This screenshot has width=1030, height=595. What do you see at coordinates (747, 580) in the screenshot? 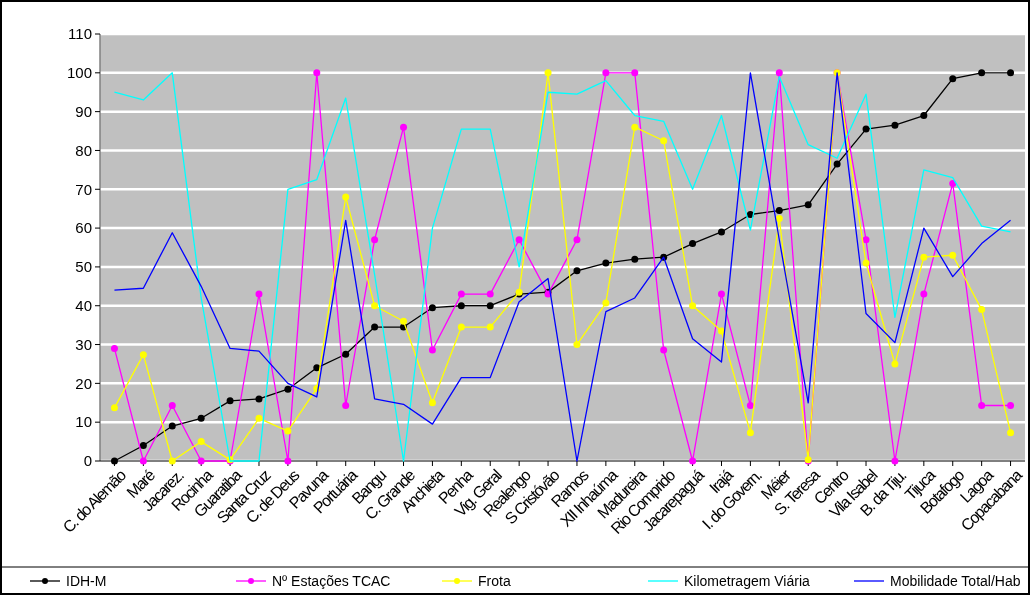
I see `legend-label: Kilometragem Viária` at bounding box center [747, 580].